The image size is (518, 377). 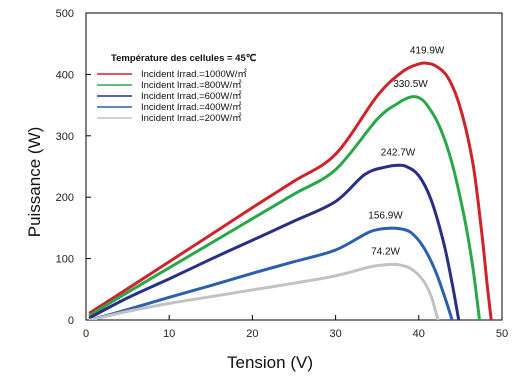 I want to click on peak-value-label: 74.2W, so click(x=385, y=252).